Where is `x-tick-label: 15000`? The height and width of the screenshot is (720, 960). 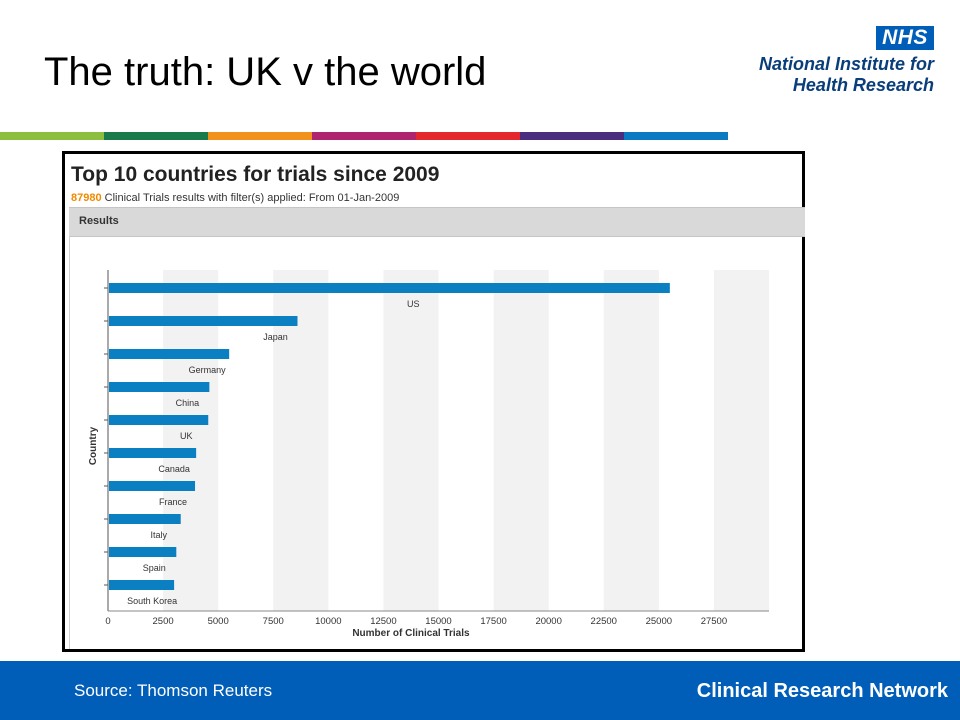 x-tick-label: 15000 is located at coordinates (438, 621).